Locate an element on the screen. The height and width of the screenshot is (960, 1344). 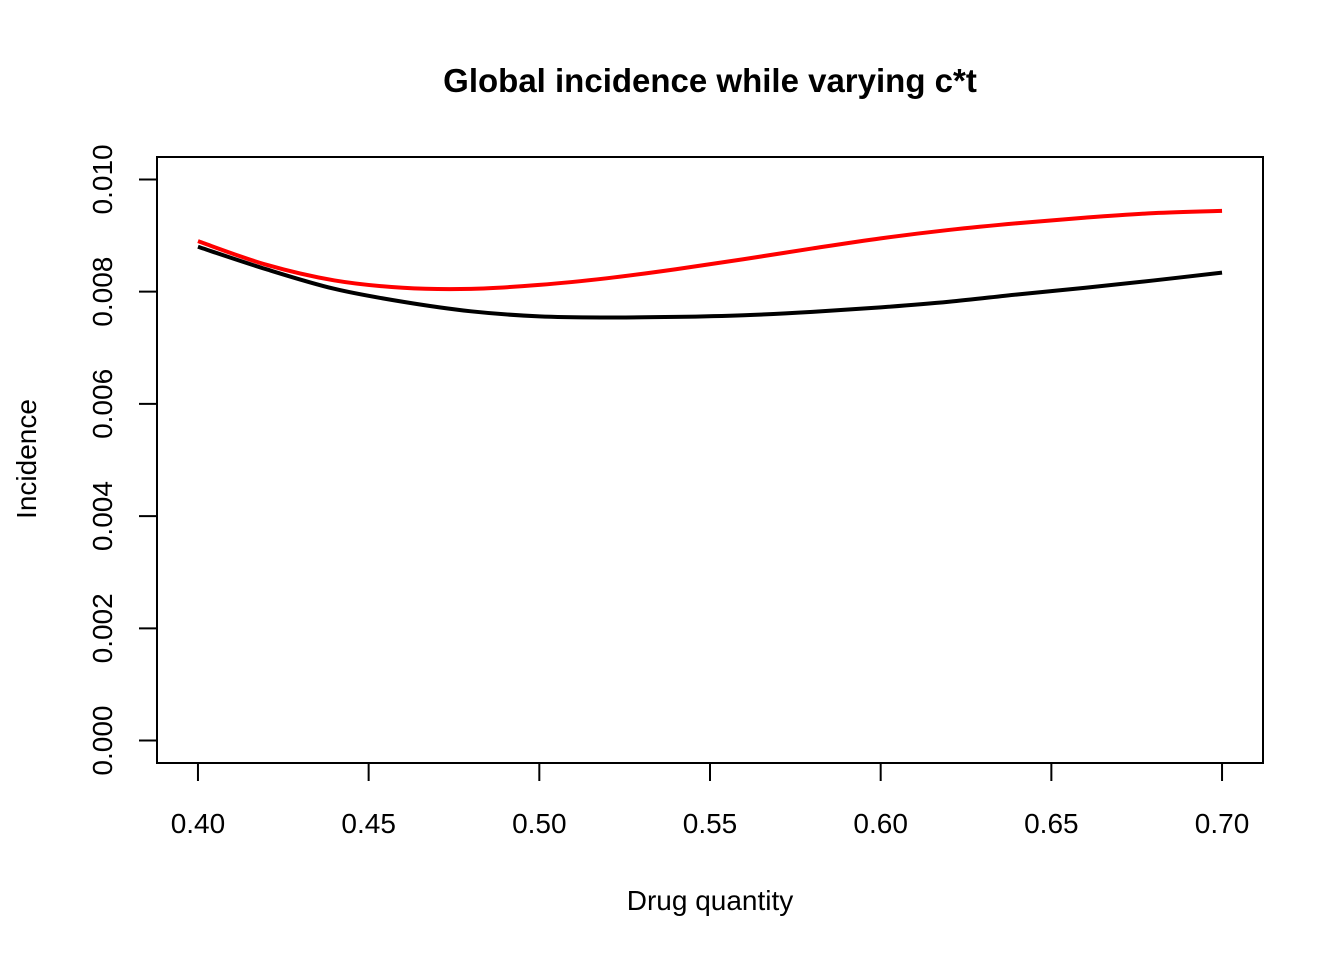
x-tick-label: 0.70 is located at coordinates (1222, 823).